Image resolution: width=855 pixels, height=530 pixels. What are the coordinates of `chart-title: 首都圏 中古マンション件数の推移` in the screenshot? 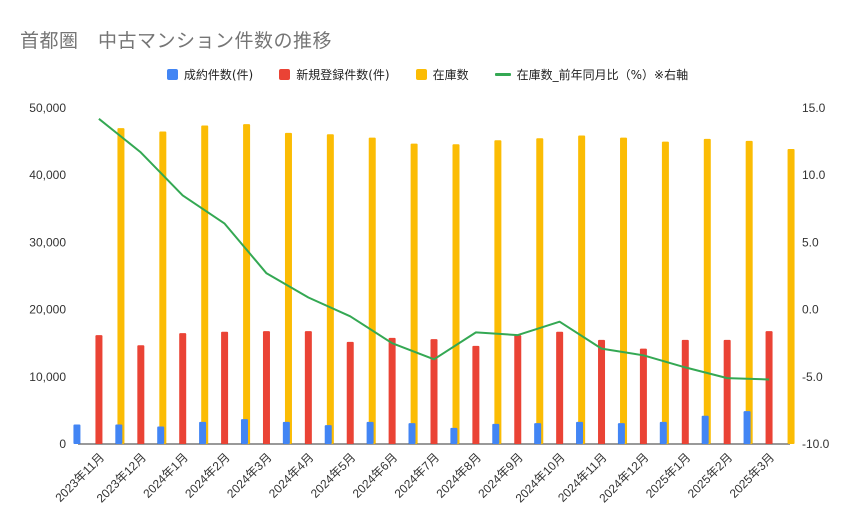 It's located at (176, 41).